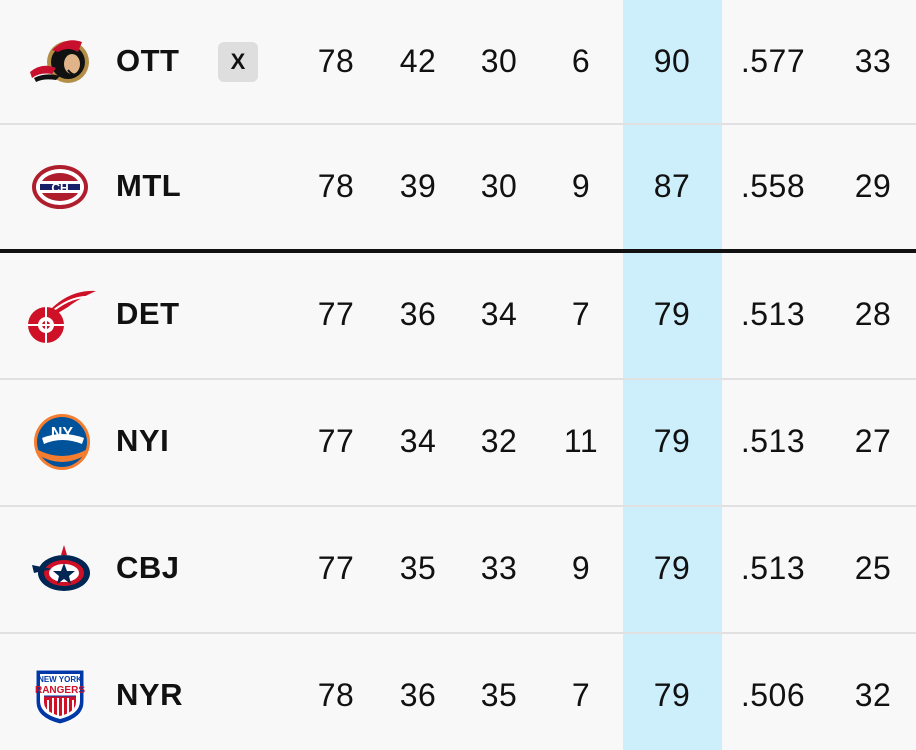  Describe the element at coordinates (581, 61) in the screenshot. I see `overtime-losses: 6` at that location.